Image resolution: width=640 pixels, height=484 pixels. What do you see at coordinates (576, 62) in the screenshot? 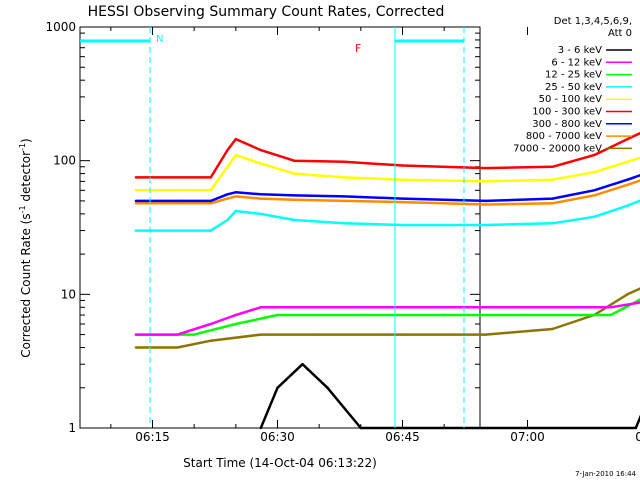
I see `legend-entry: 6 - 12 keV` at bounding box center [576, 62].